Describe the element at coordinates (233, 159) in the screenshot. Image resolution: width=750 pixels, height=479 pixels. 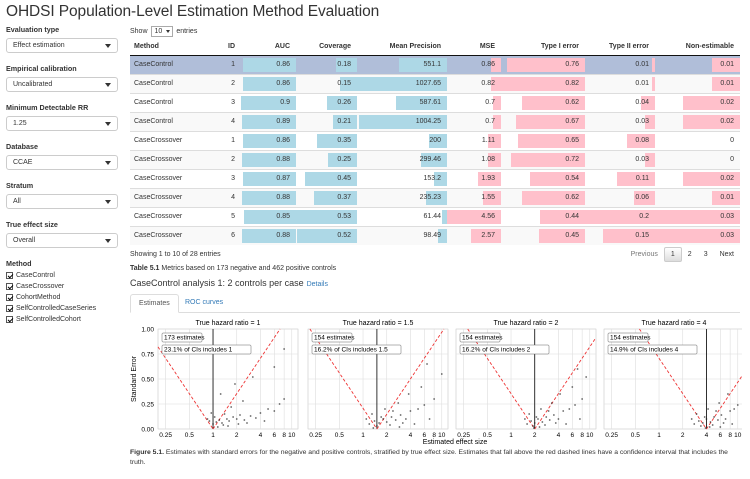
I see `cell-value: 2` at that location.